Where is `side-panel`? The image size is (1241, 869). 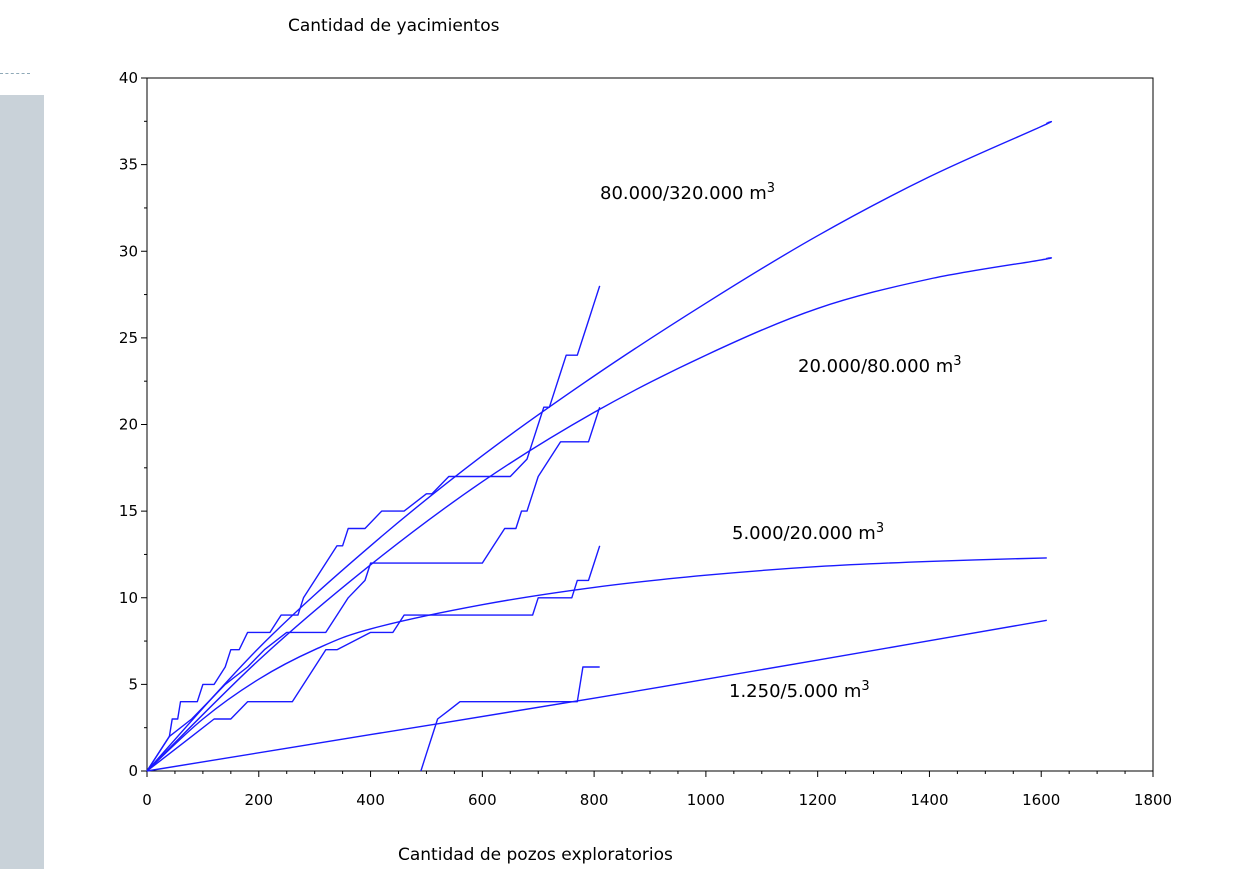 side-panel is located at coordinates (22, 482).